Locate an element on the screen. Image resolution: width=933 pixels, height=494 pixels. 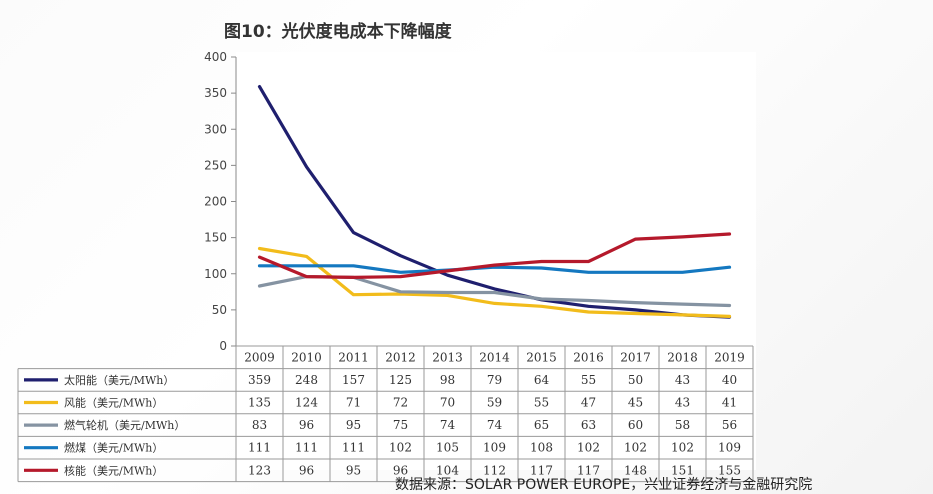
x-category-label: 2018 is located at coordinates (682, 357).